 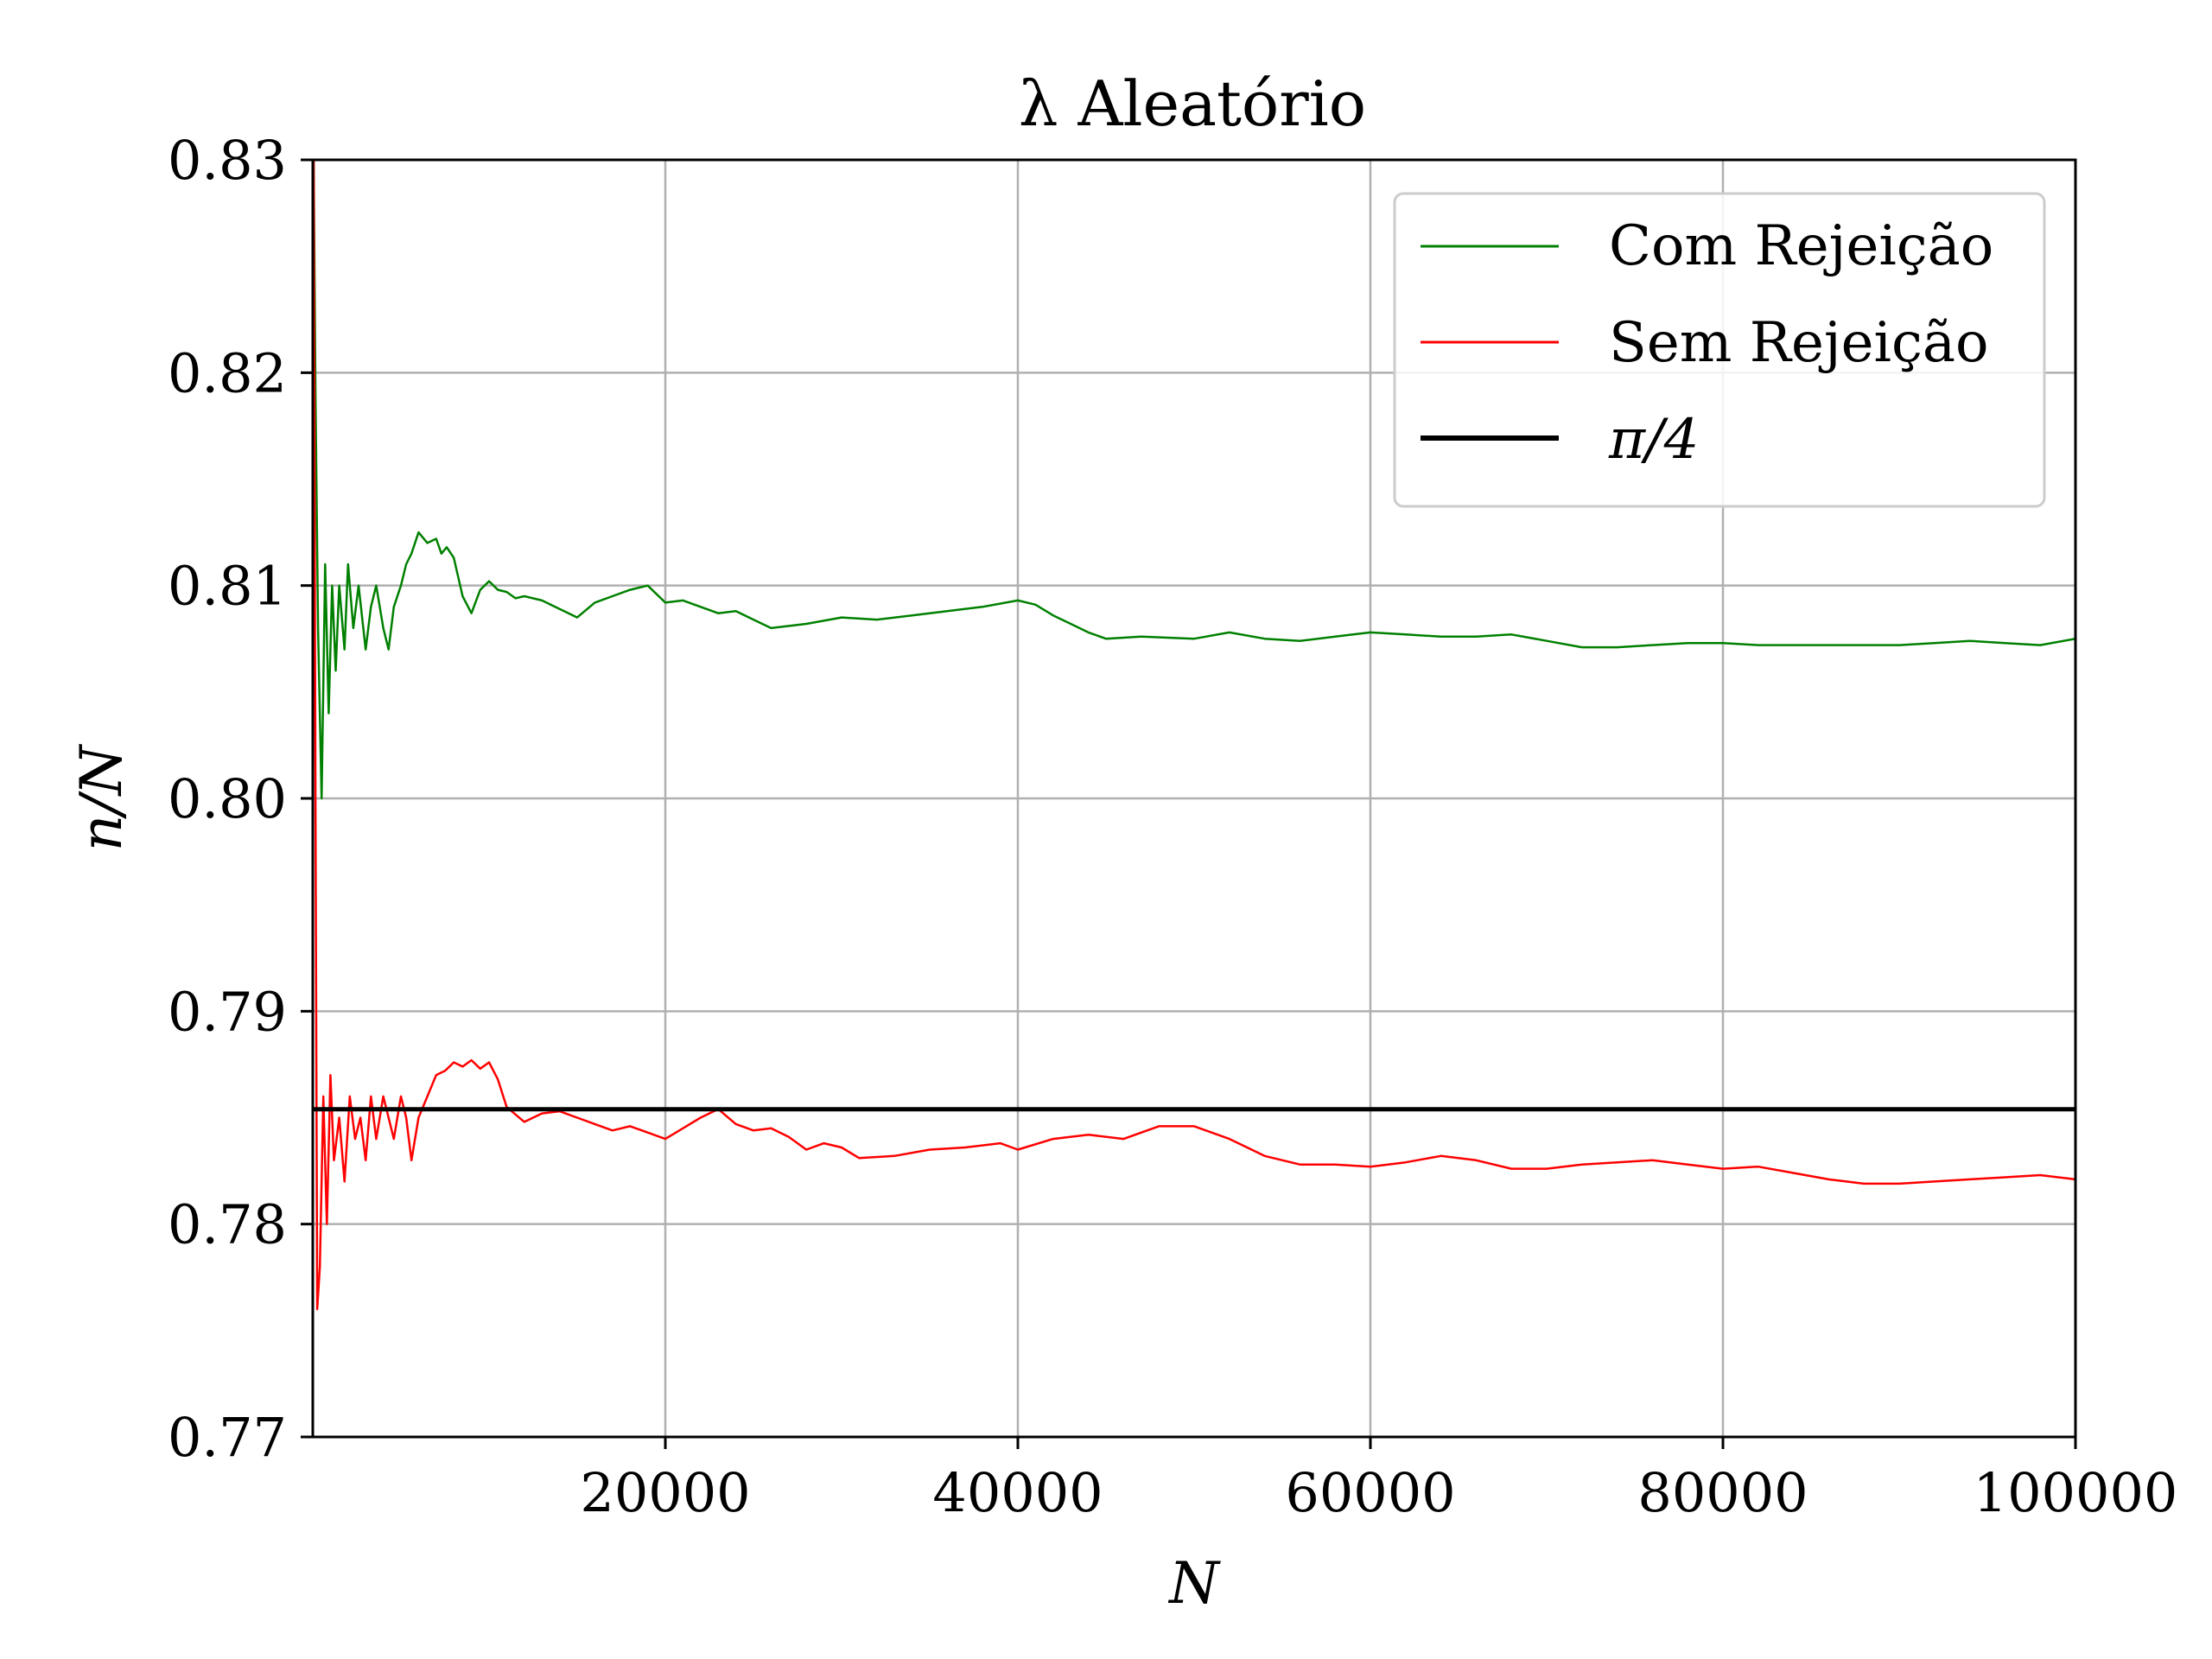 I want to click on legend-box, so click(x=1719, y=350).